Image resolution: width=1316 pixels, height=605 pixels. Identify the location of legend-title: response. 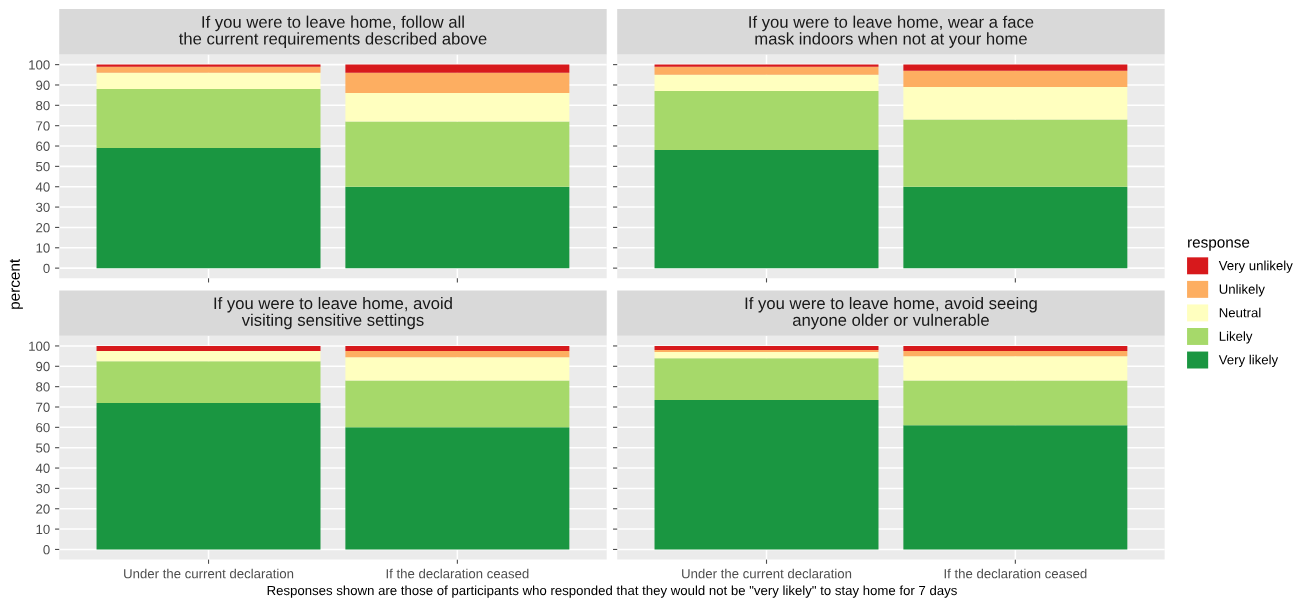
(1219, 245).